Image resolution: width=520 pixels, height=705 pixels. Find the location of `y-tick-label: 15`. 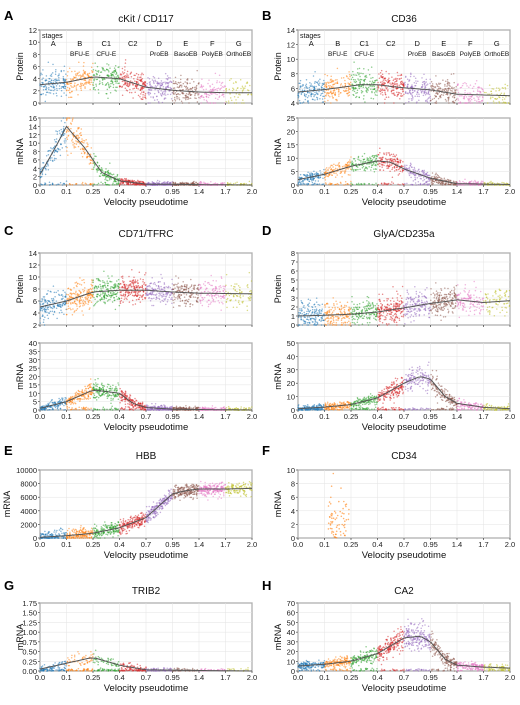

y-tick-label: 15 is located at coordinates (291, 145).